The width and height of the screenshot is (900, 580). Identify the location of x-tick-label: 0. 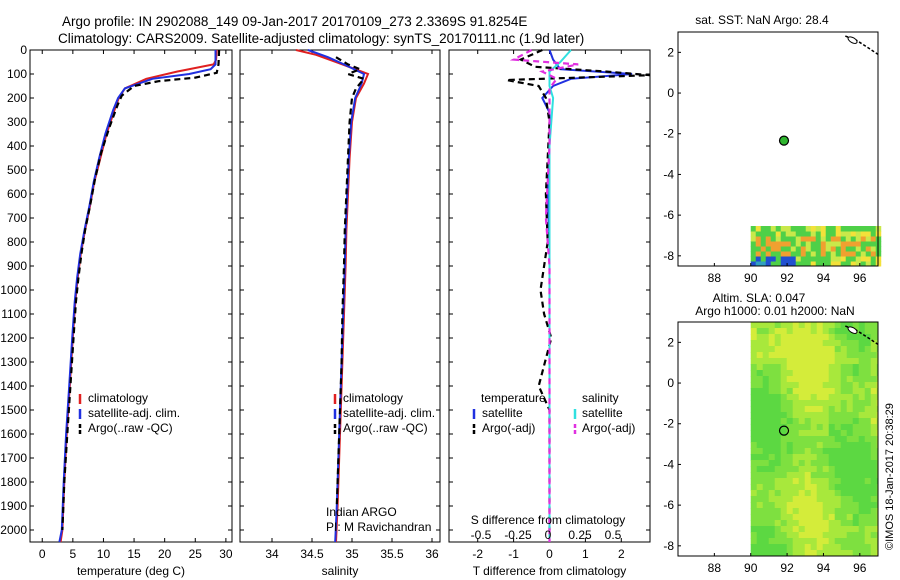
(42, 554).